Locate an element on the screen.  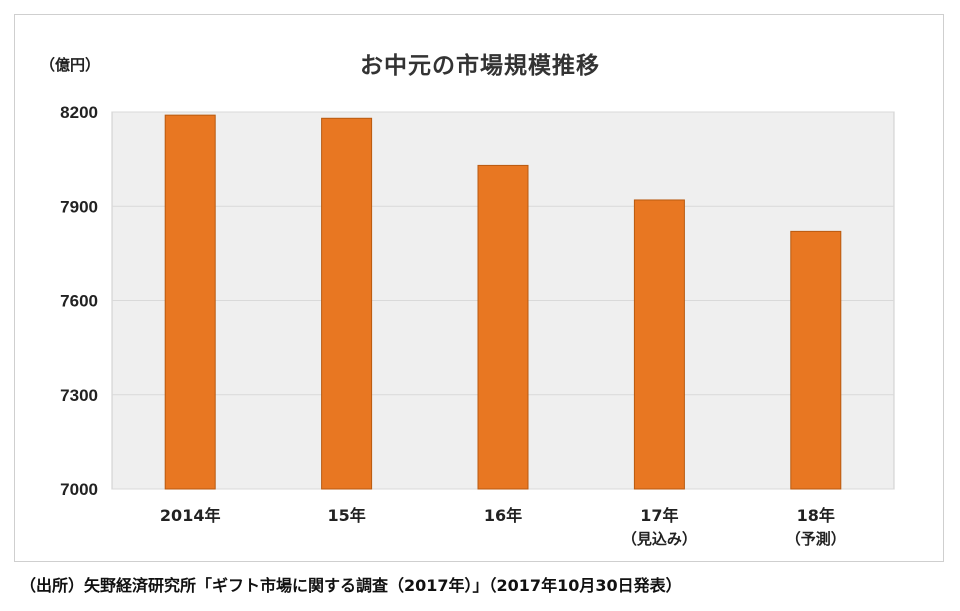
x-tick-label: 17年 is located at coordinates (659, 515).